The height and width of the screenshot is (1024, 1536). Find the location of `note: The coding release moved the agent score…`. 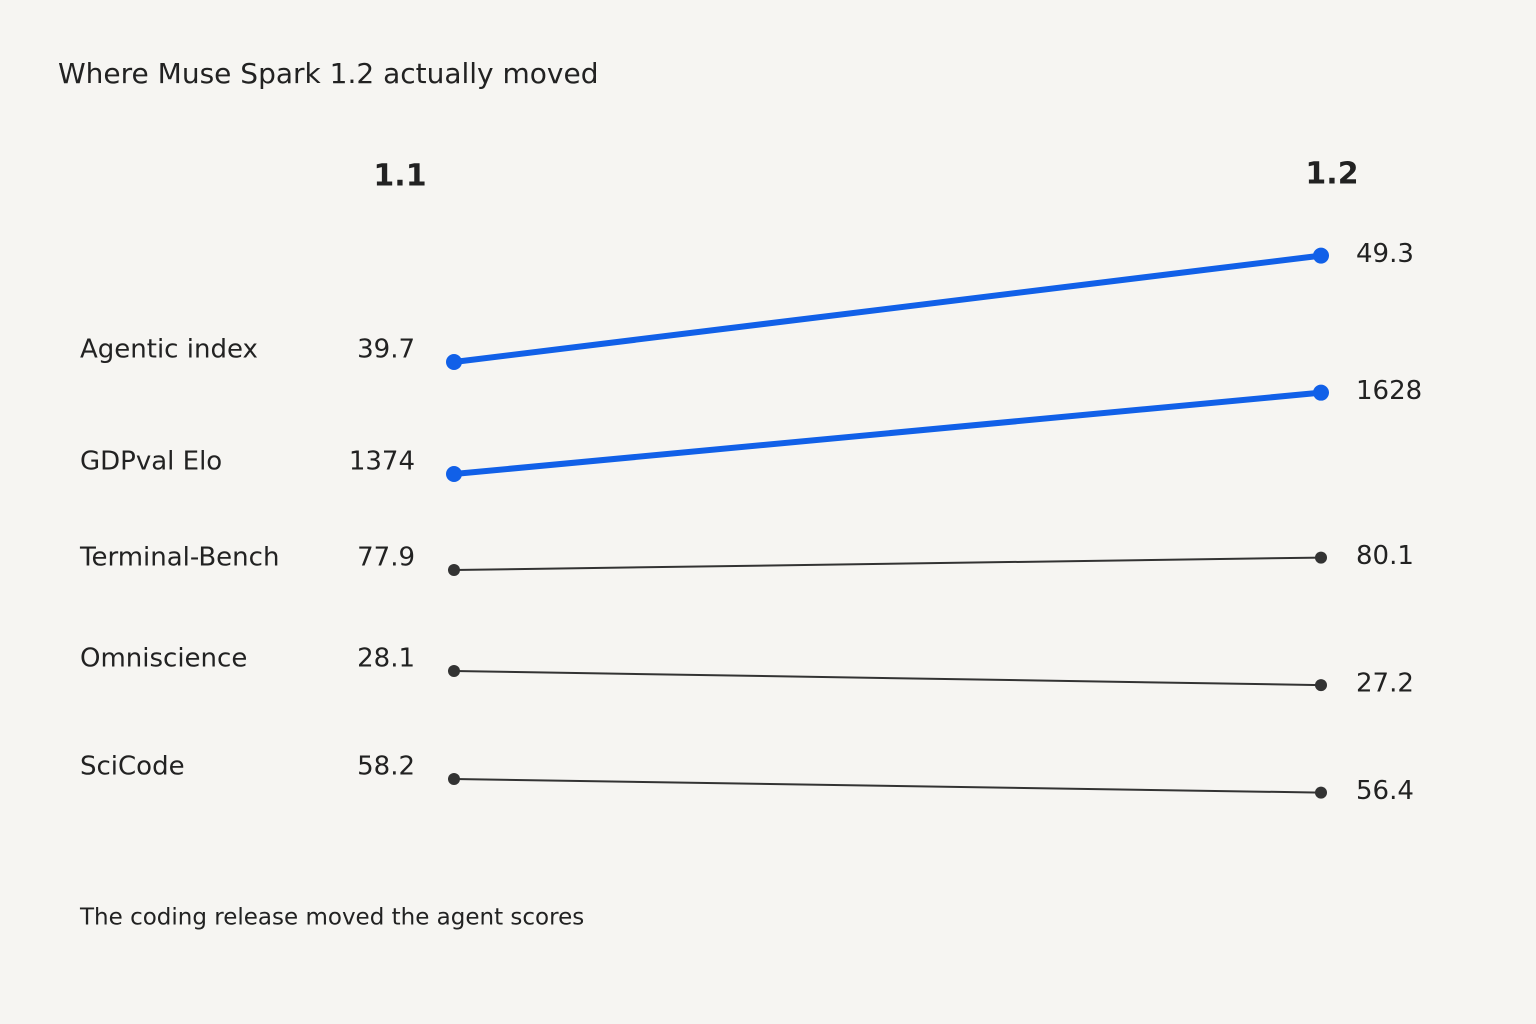

note: The coding release moved the agent score… is located at coordinates (331, 918).